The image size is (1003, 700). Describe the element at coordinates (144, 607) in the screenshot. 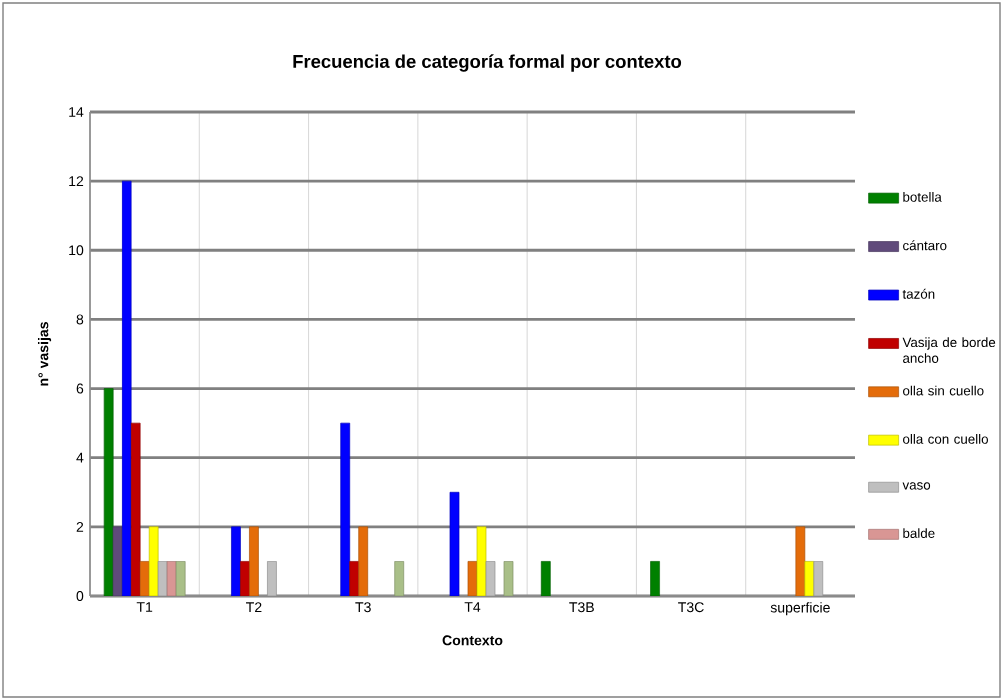

I see `x-tick-label: T1` at that location.